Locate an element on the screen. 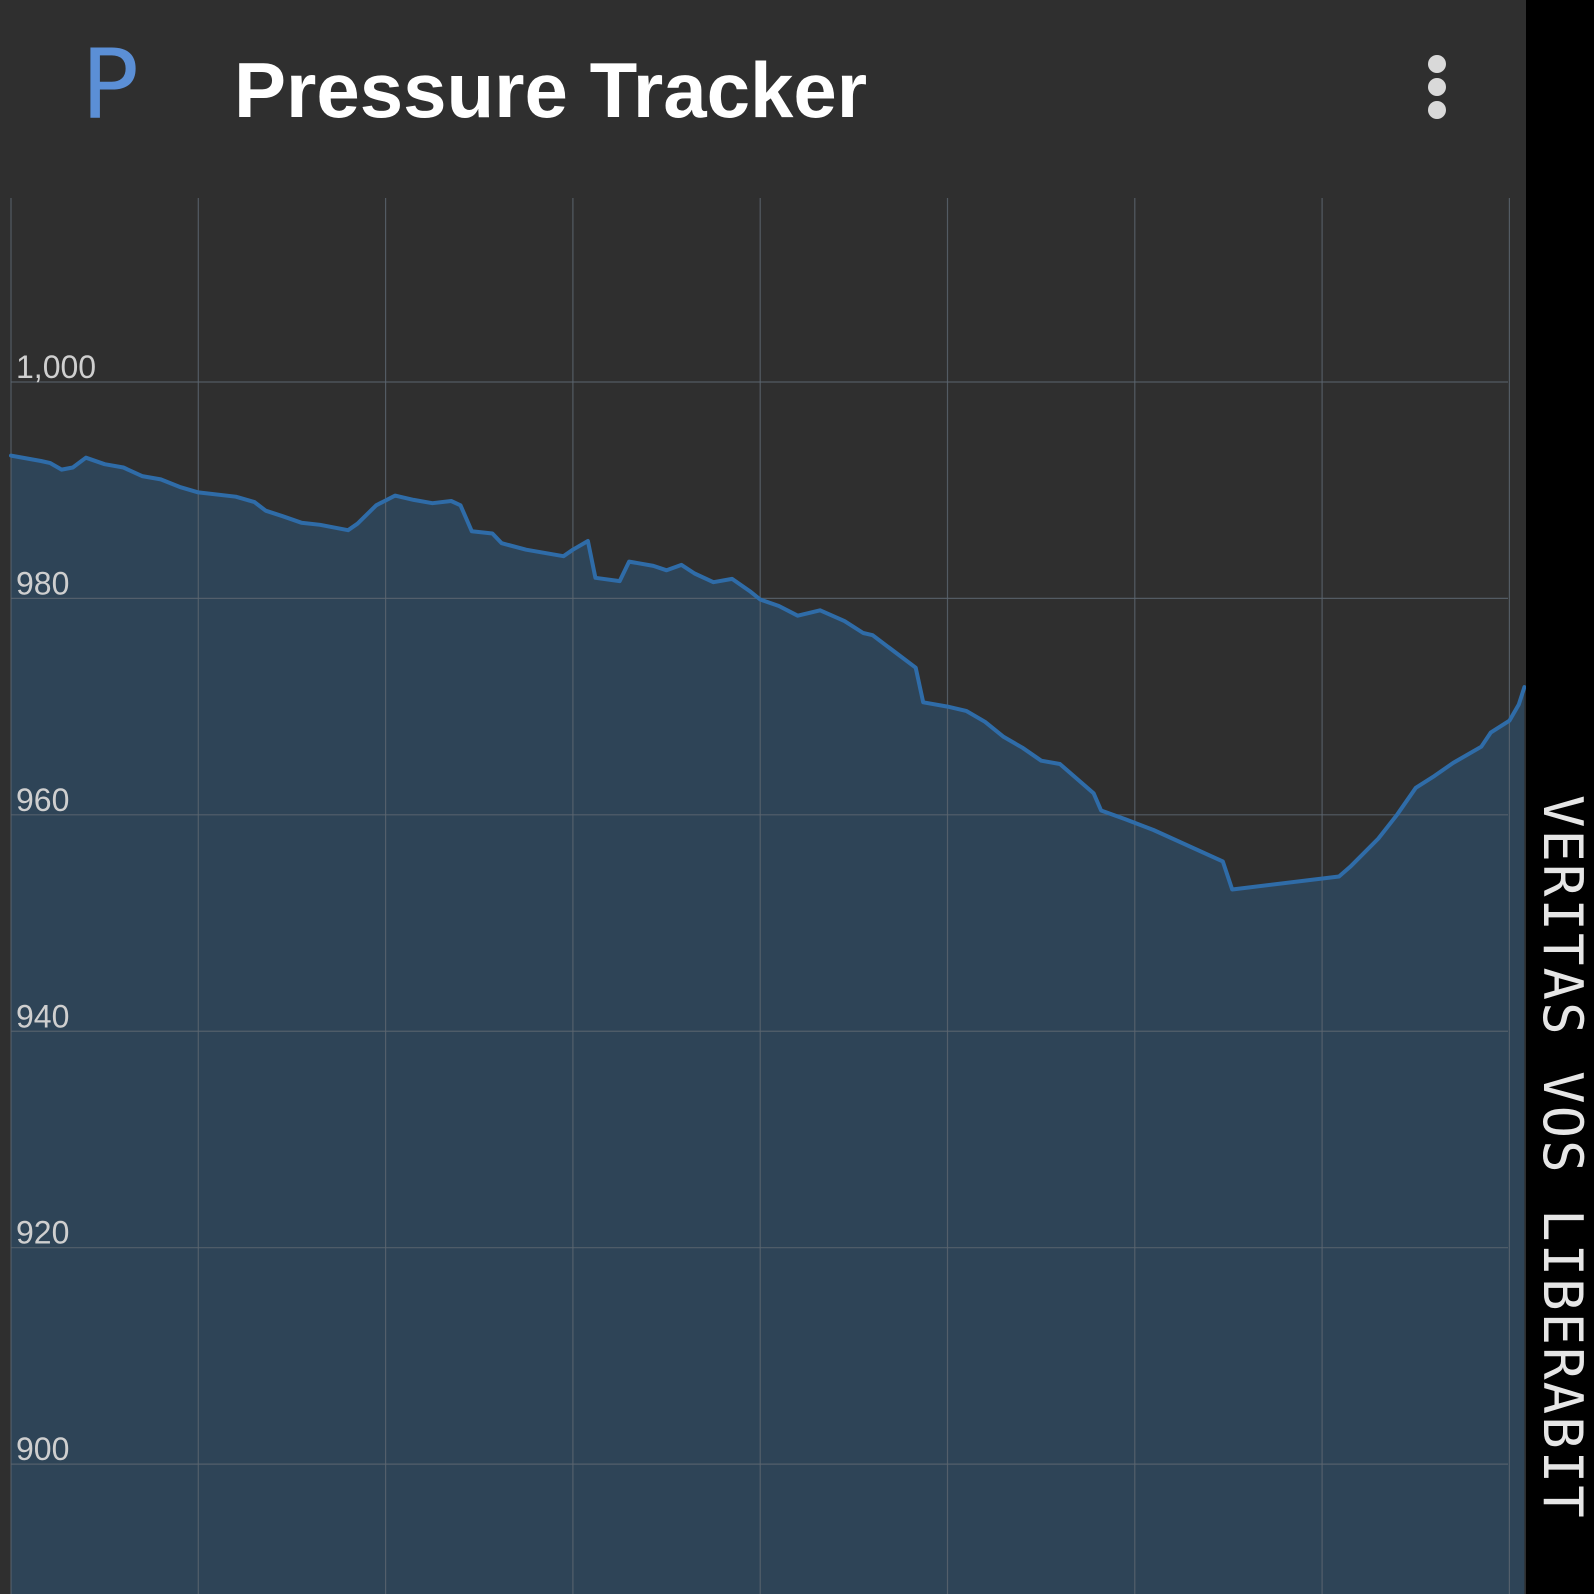  y-tick-label: 1,000 is located at coordinates (56, 367).